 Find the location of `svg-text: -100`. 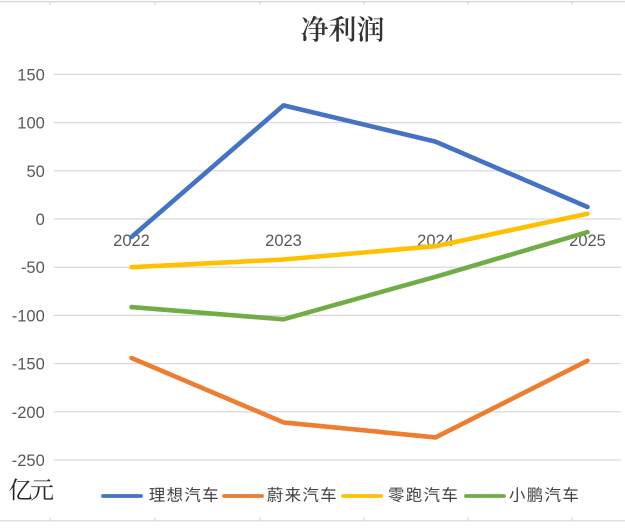

svg-text: -100 is located at coordinates (28, 316).